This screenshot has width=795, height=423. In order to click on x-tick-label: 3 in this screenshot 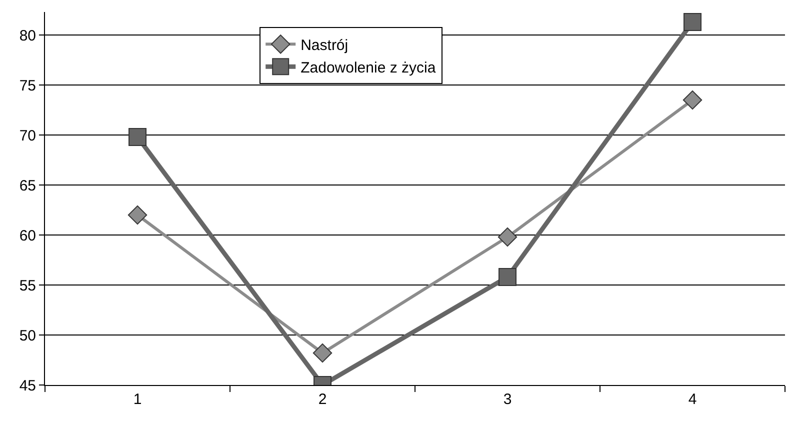, I will do `click(507, 399)`.